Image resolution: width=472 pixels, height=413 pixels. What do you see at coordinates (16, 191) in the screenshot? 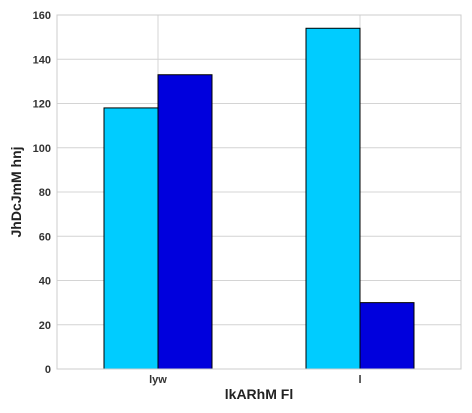
I see `y-axis-title: JhDcJmM hnj` at bounding box center [16, 191].